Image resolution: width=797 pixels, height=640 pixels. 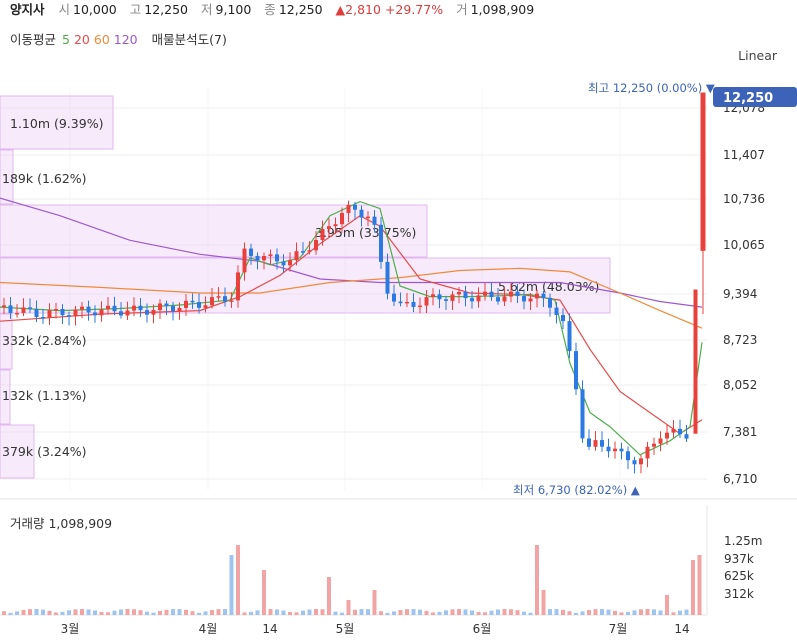 I want to click on scale-toggle-button: Linear, so click(x=757, y=55).